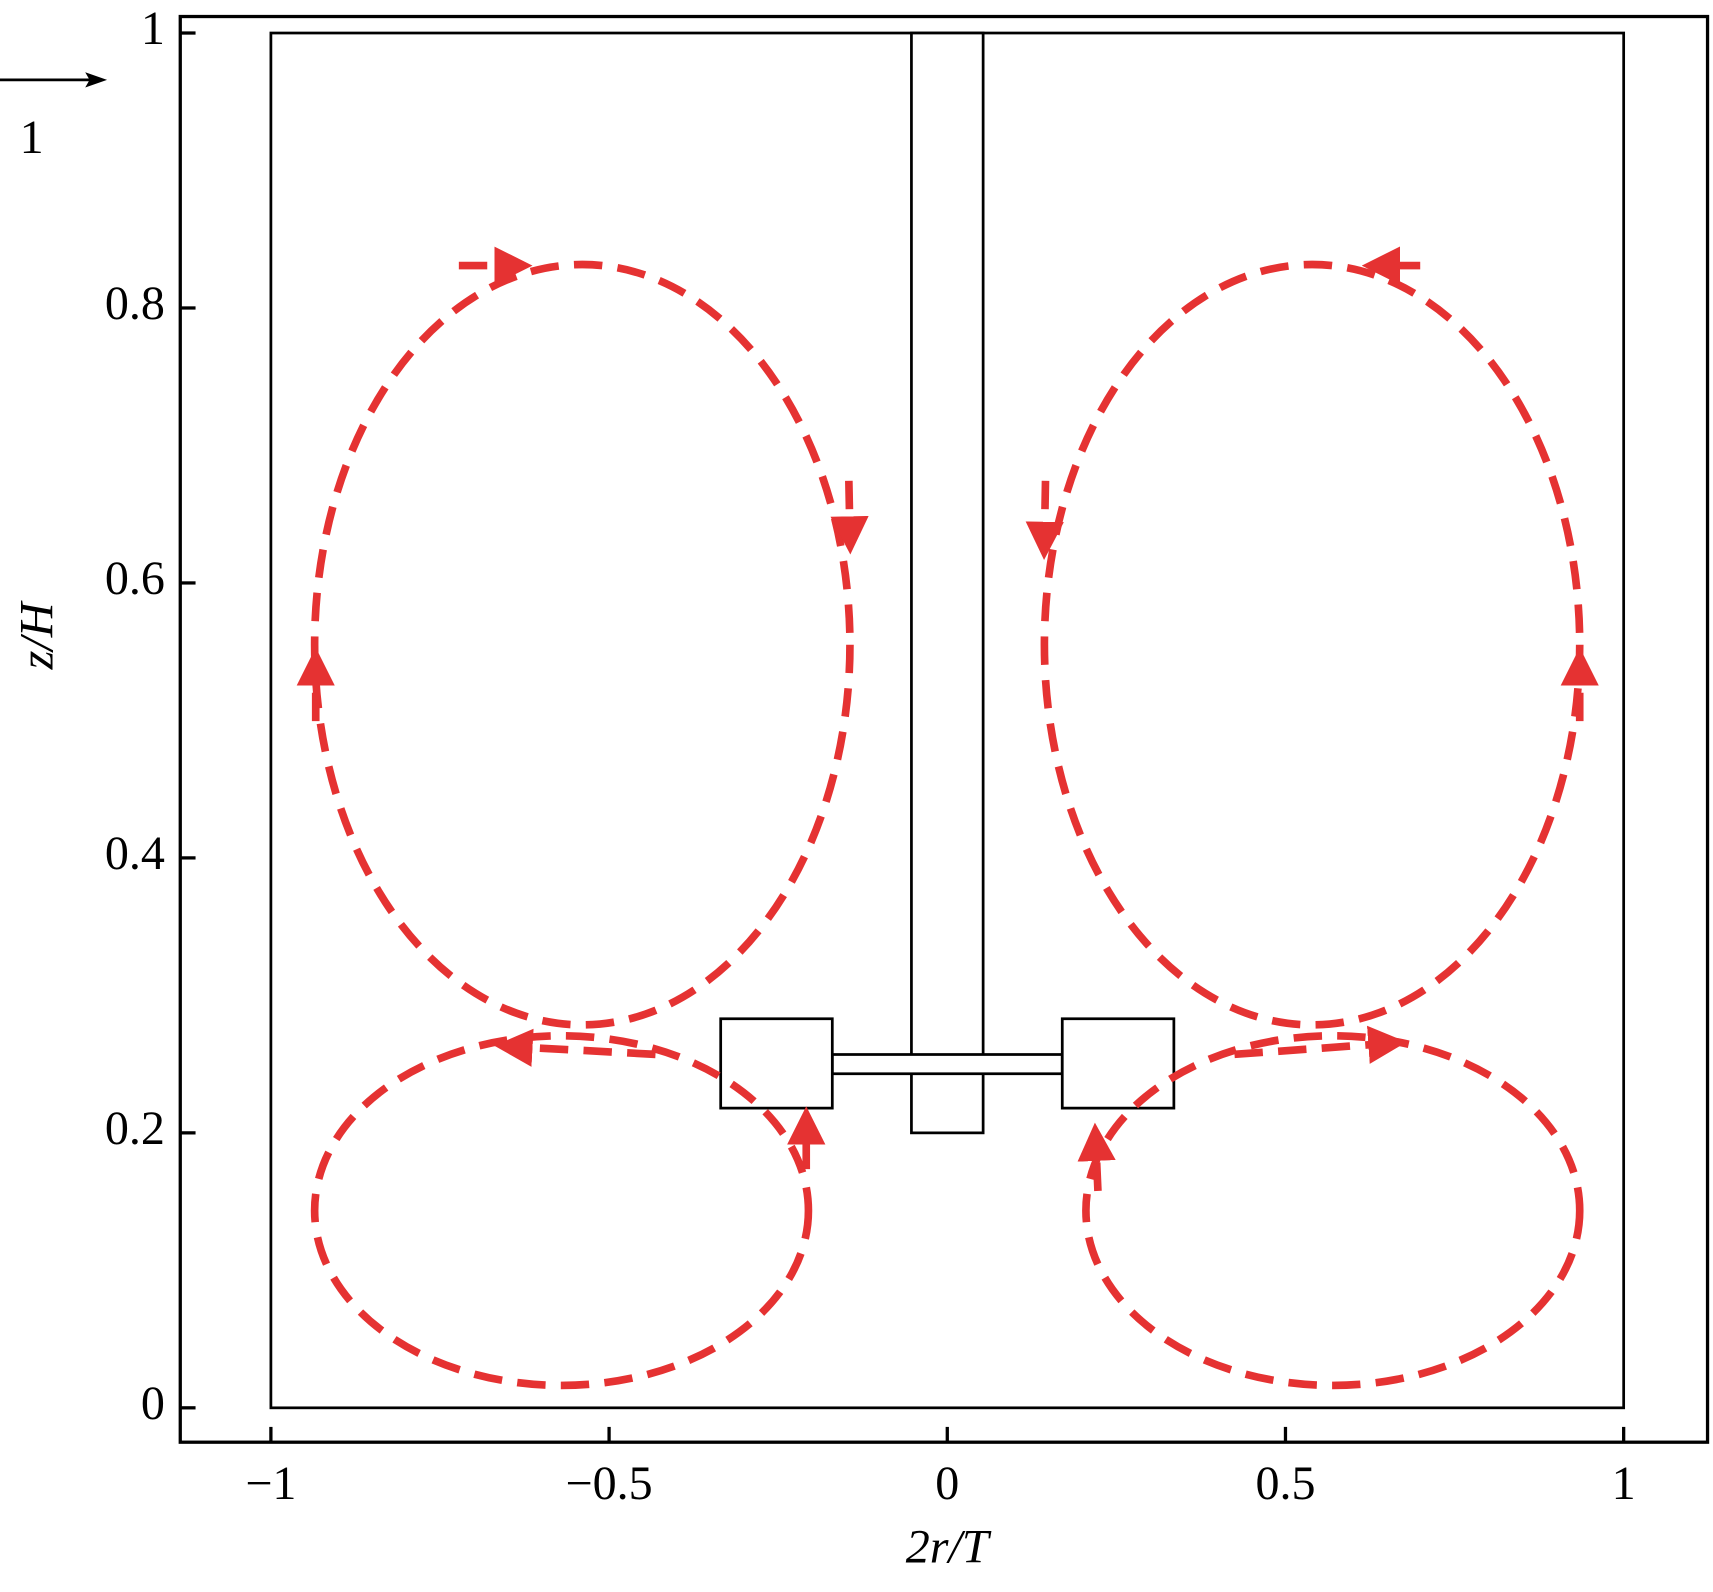 This screenshot has width=1713, height=1592. Describe the element at coordinates (135, 1128) in the screenshot. I see `y-tick-label: 0.2` at that location.